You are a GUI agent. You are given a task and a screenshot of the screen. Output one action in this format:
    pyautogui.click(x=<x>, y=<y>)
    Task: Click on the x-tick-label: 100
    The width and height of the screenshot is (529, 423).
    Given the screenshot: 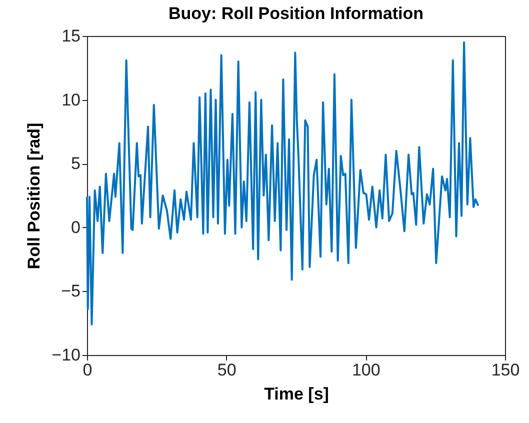 What is the action you would take?
    pyautogui.click(x=366, y=370)
    